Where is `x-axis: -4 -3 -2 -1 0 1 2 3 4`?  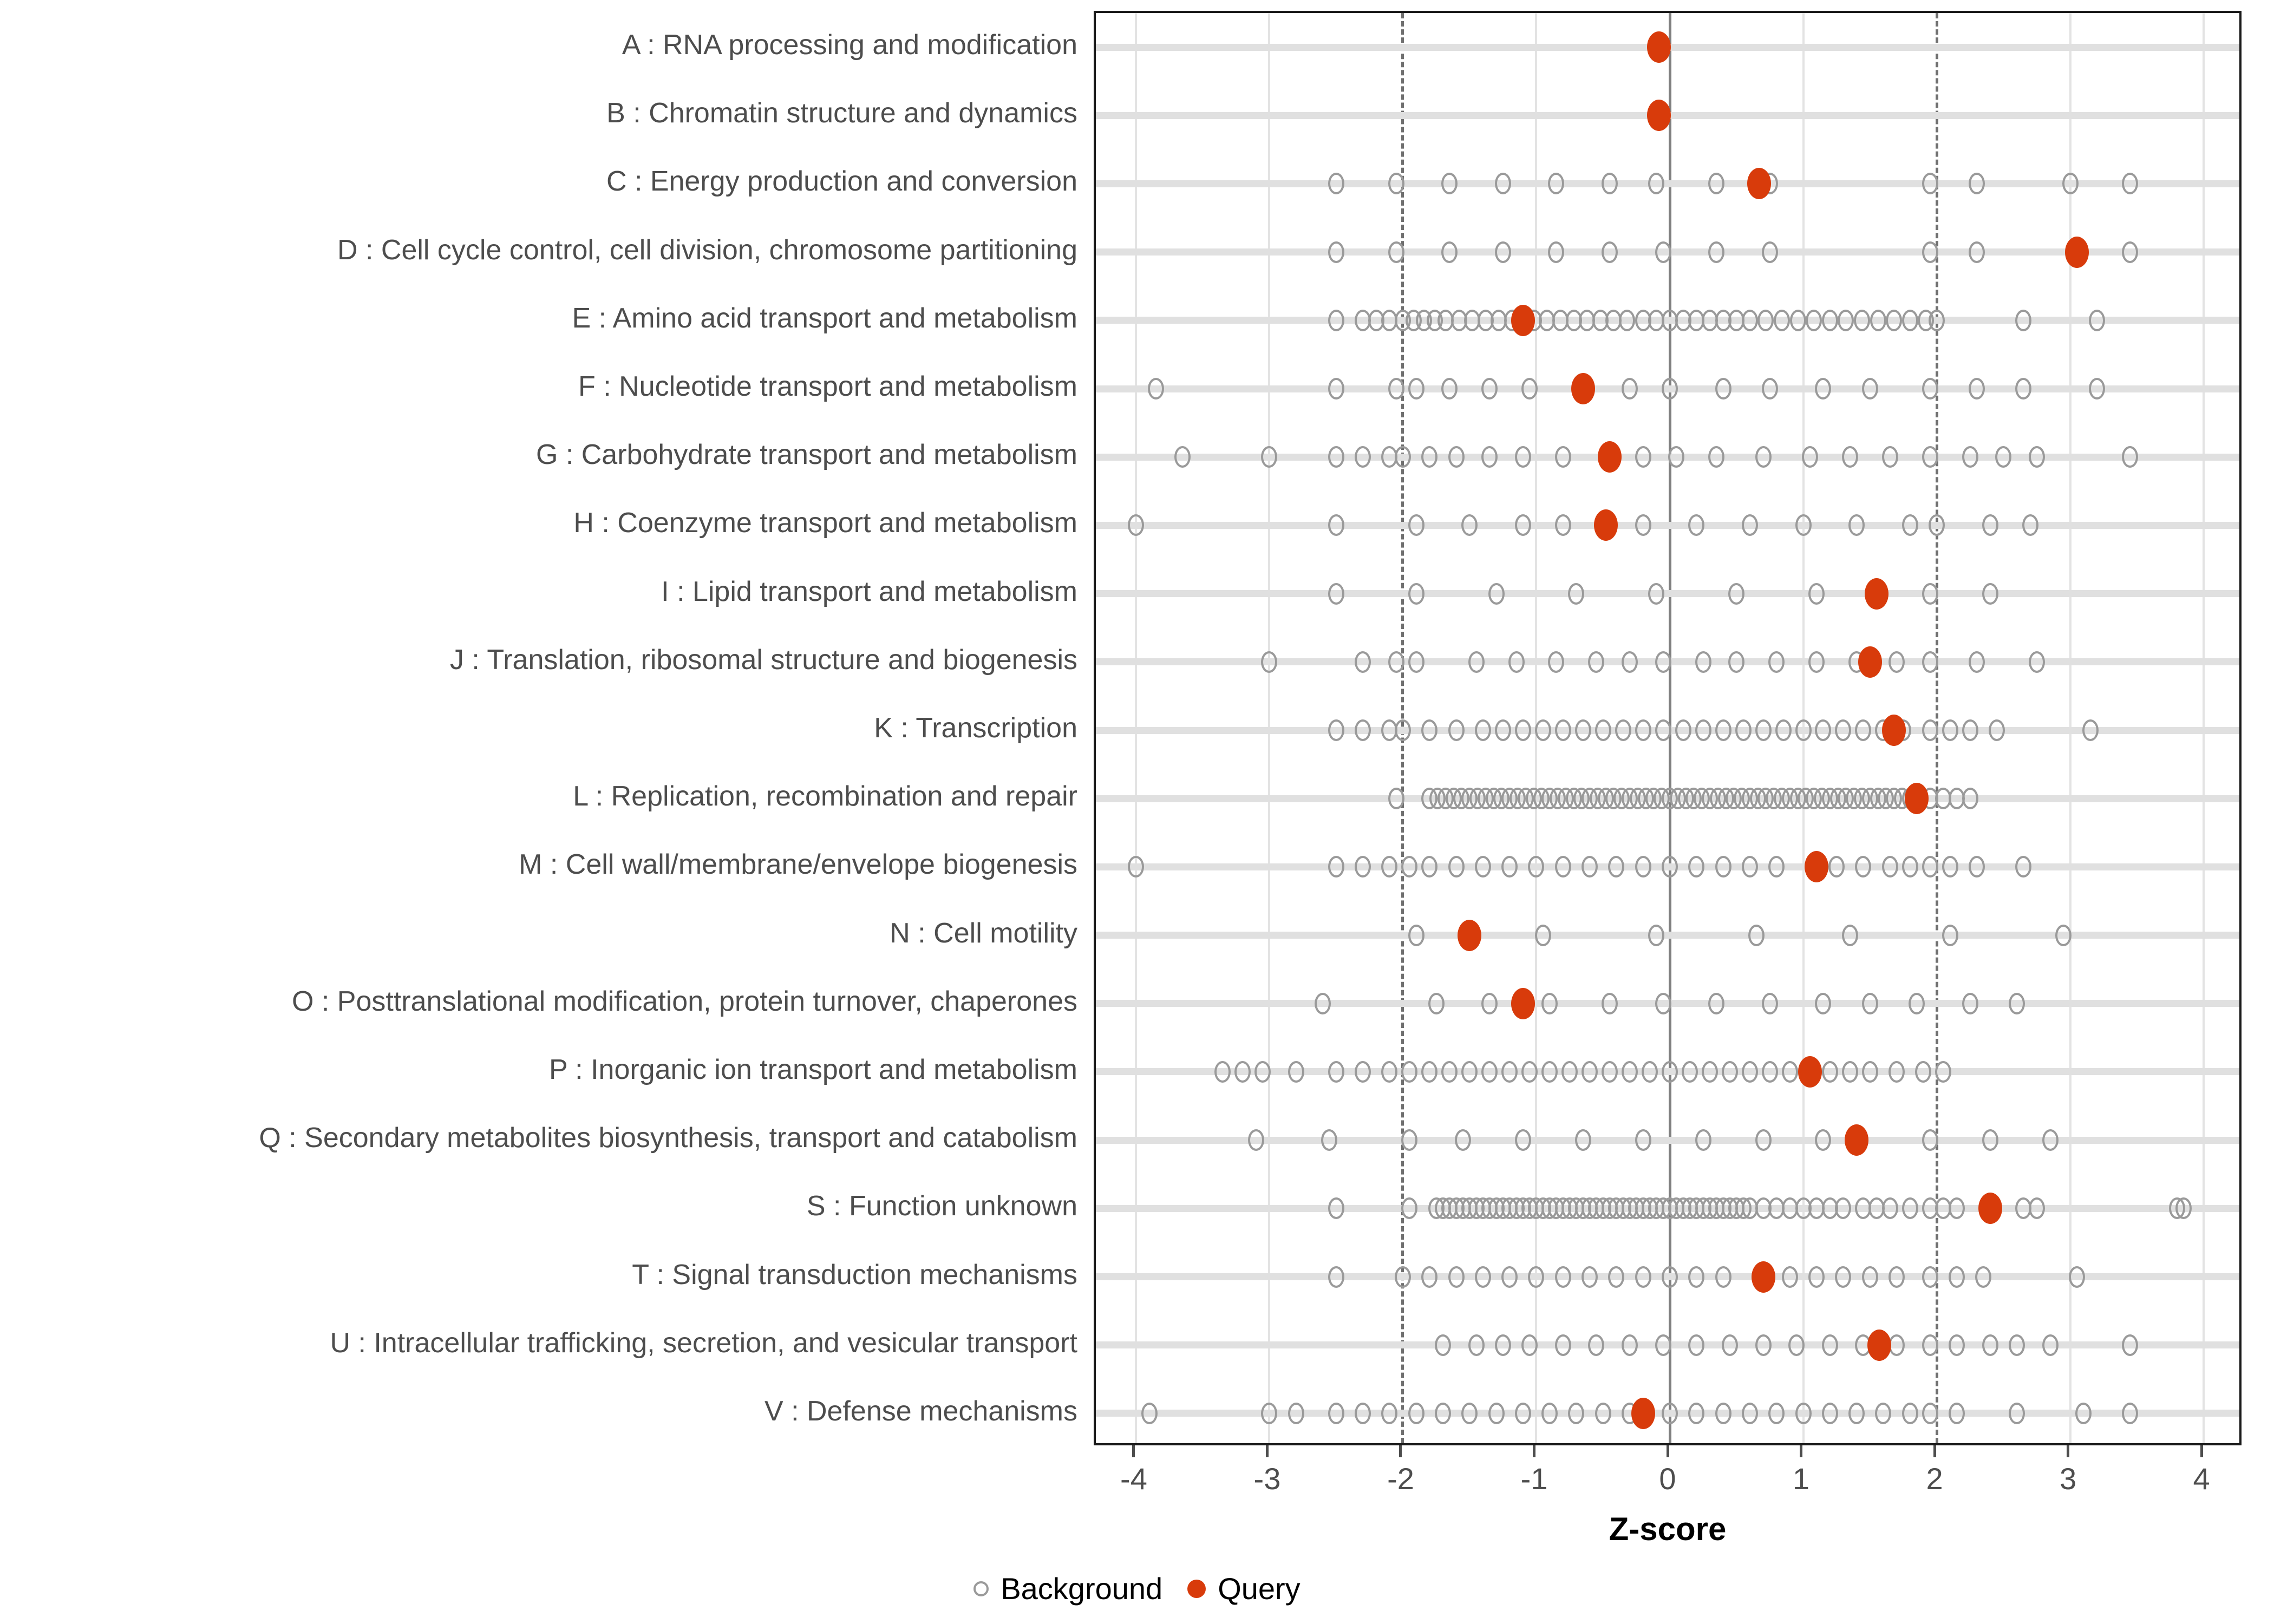 x-axis: -4 -3 -2 -1 0 1 2 3 4 is located at coordinates (1668, 1499).